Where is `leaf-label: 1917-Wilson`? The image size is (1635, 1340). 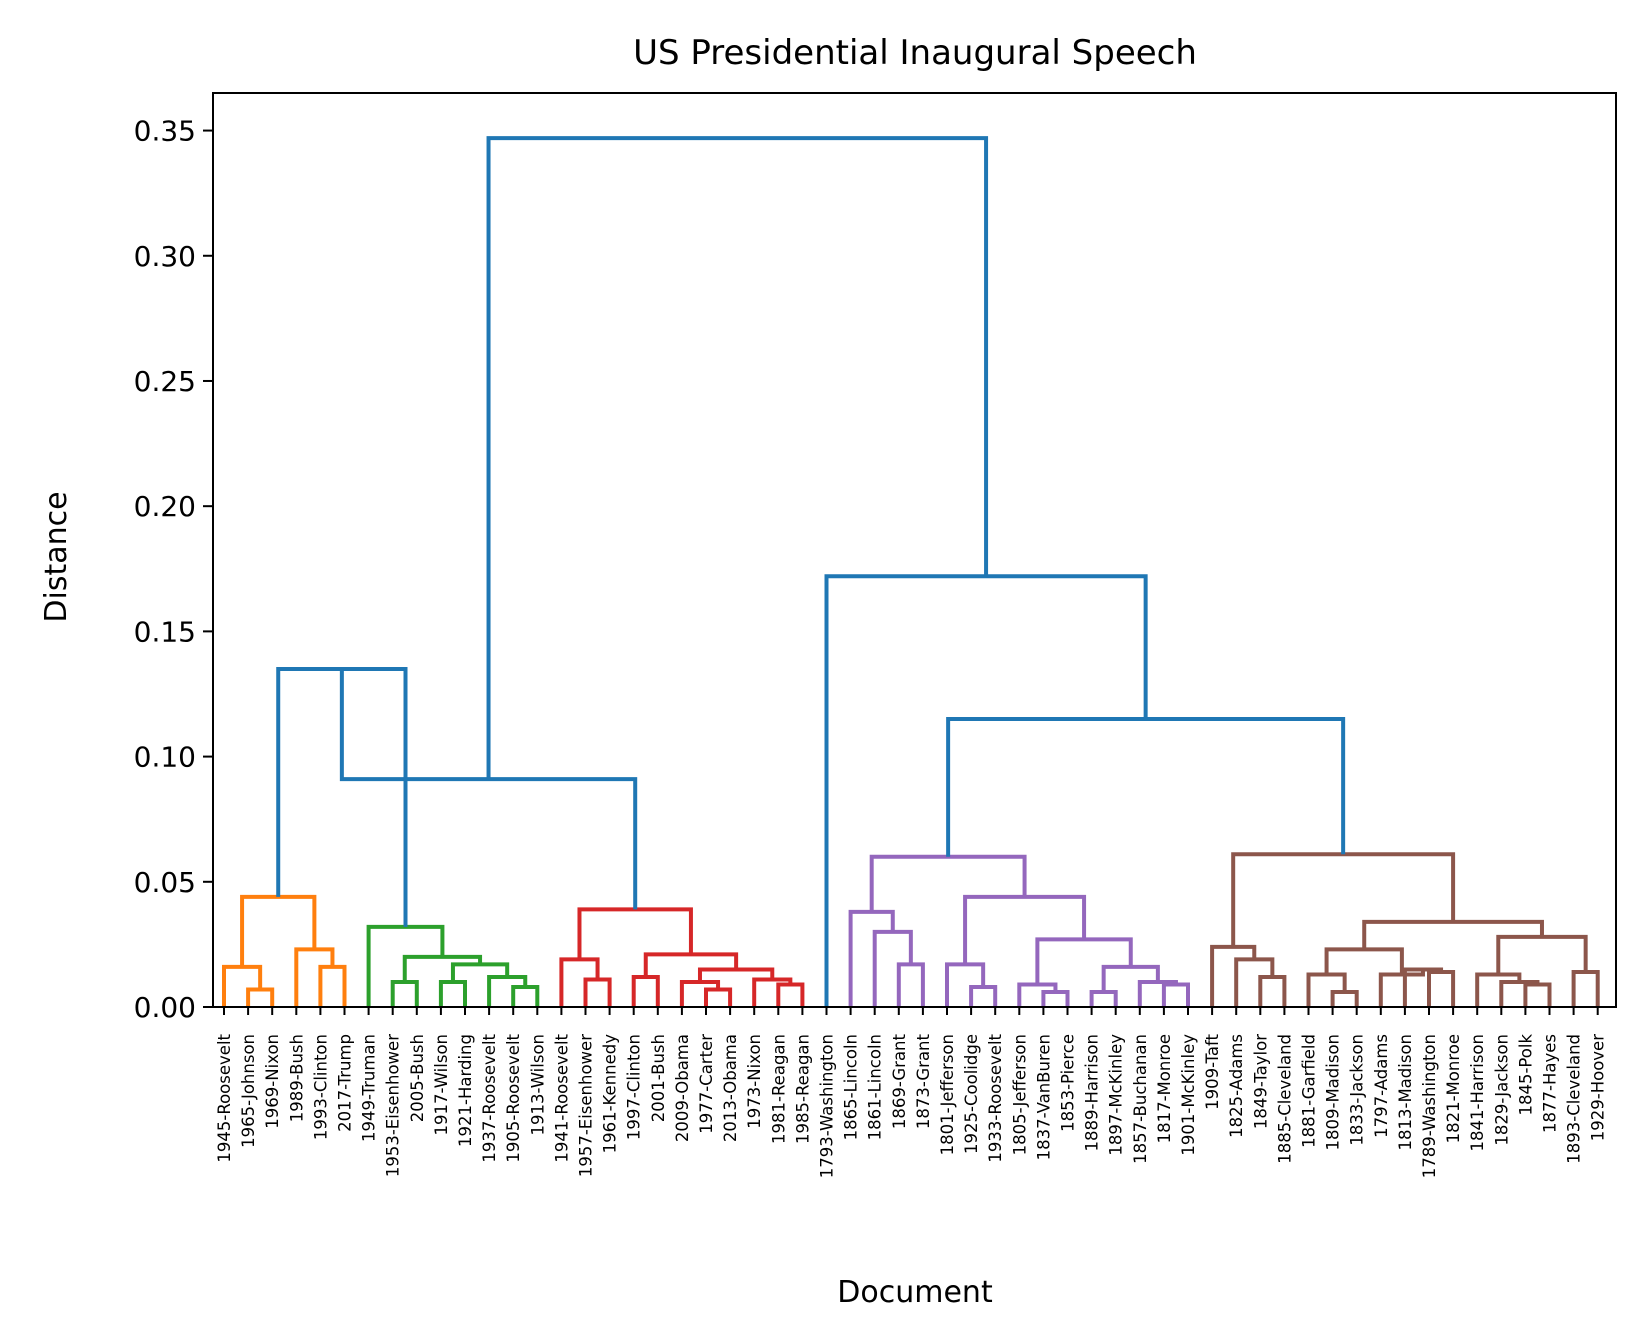 leaf-label: 1917-Wilson is located at coordinates (441, 1085).